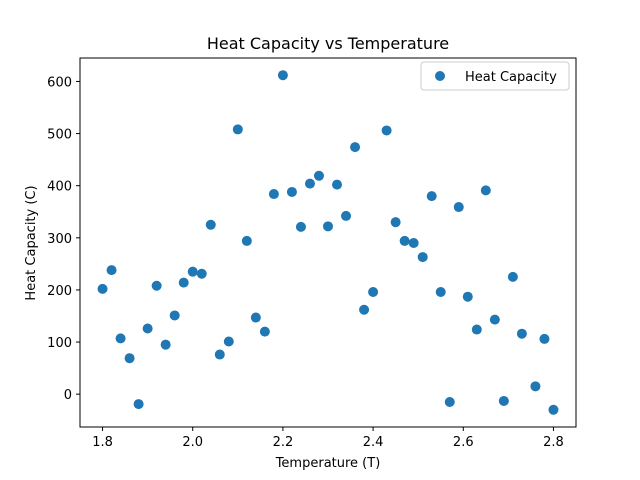 The image size is (640, 480). I want to click on x-tick-label: 1.8, so click(102, 442).